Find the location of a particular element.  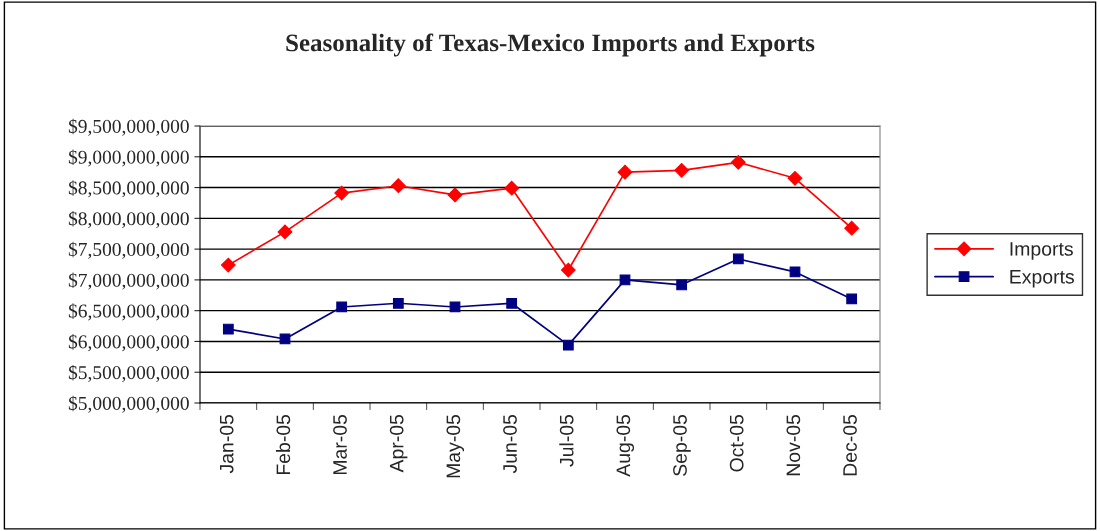

legend-label: Exports is located at coordinates (1042, 279).